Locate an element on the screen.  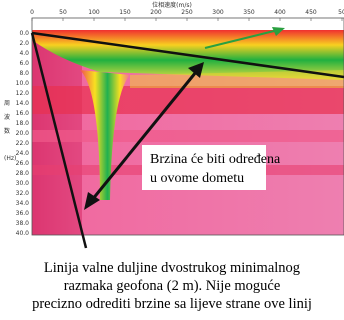
top-tick-label: 200 is located at coordinates (156, 12).